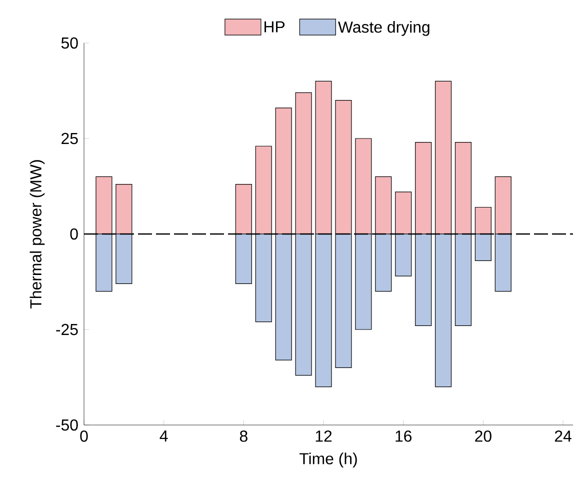 The image size is (575, 491). I want to click on x-tick-label: 12, so click(324, 436).